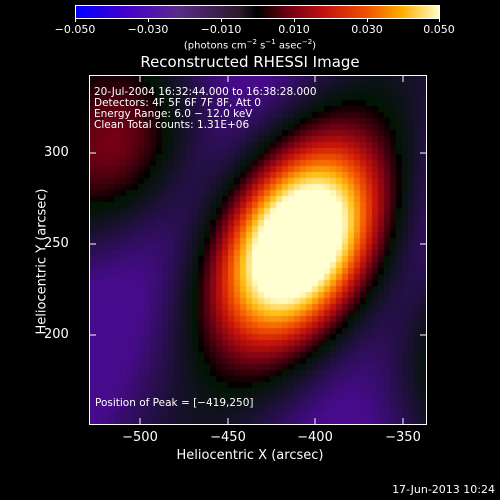 The image size is (500, 500). I want to click on x-tick-label: −350, so click(403, 437).